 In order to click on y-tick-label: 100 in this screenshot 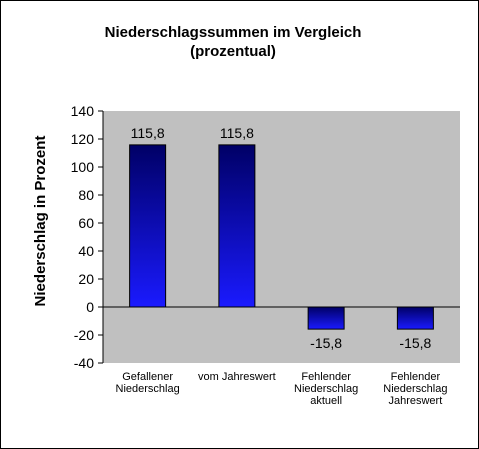, I will do `click(83, 167)`.